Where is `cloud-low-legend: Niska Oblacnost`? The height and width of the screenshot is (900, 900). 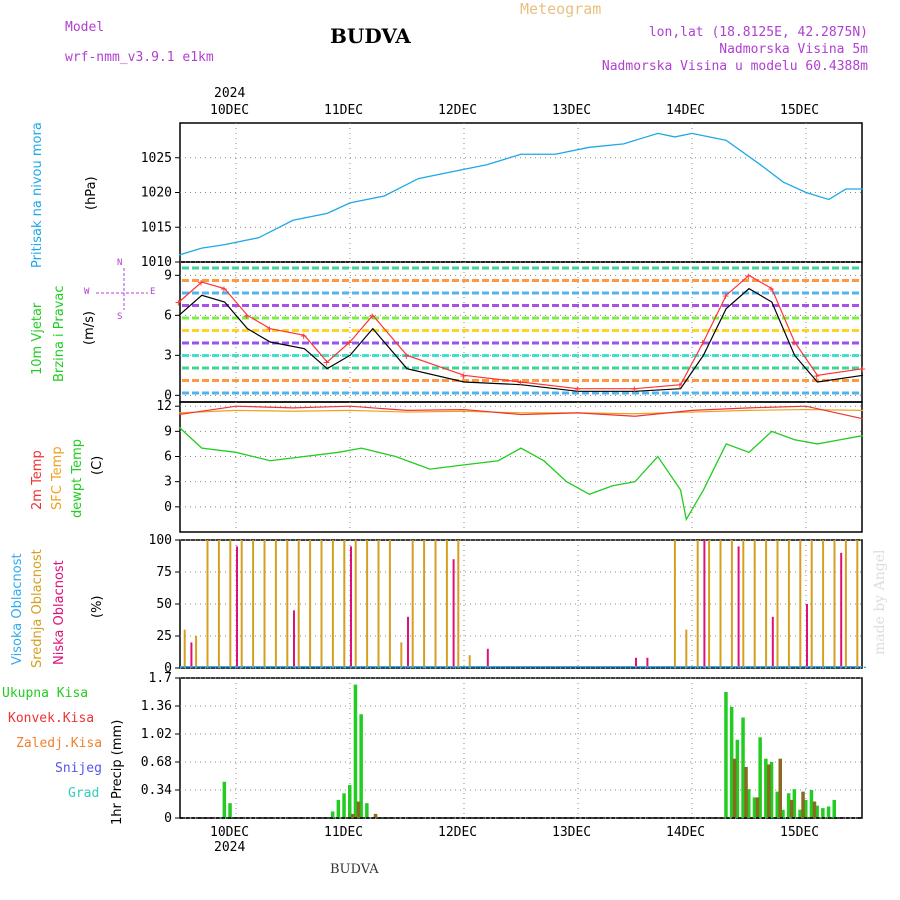 cloud-low-legend: Niska Oblacnost is located at coordinates (59, 612).